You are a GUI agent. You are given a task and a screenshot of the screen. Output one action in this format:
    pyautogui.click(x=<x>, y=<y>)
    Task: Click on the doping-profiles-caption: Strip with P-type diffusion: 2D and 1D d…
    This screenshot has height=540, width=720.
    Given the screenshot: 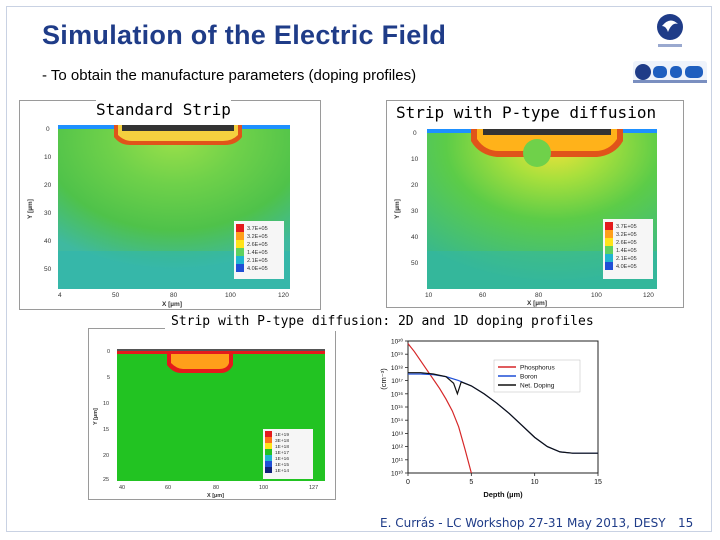 What is the action you would take?
    pyautogui.click(x=382, y=321)
    